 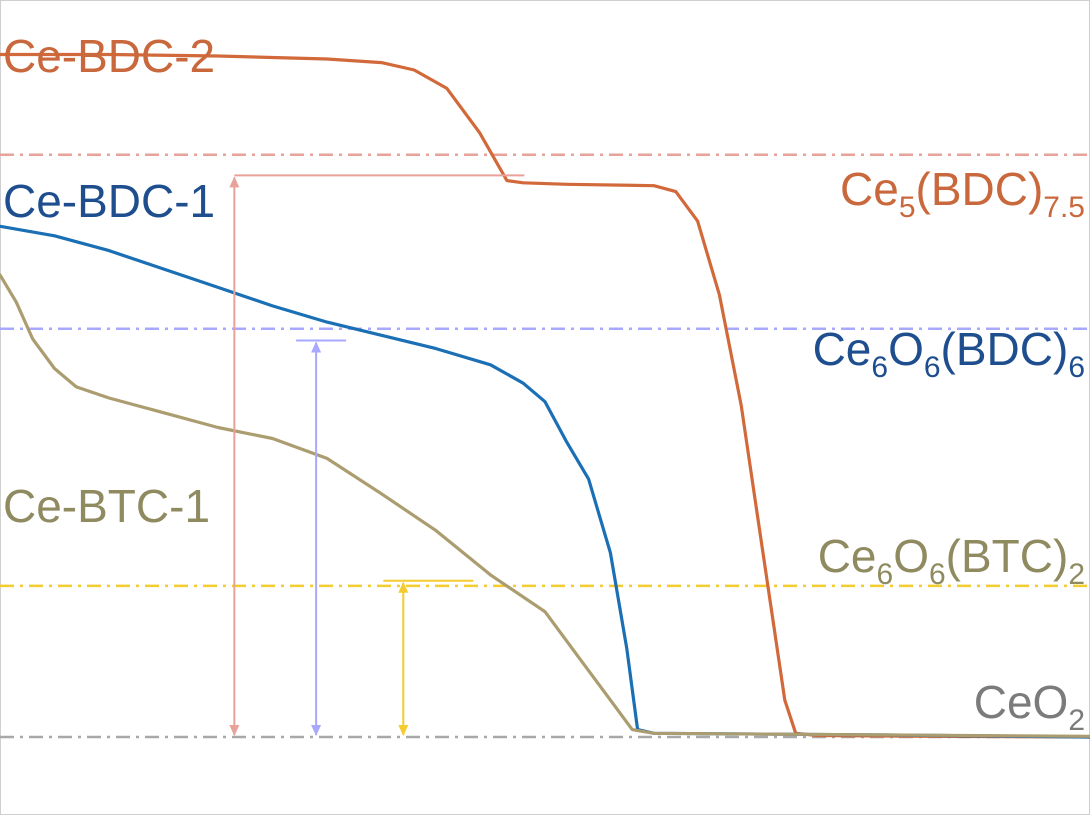 What do you see at coordinates (109, 56) in the screenshot?
I see `series-label-ce-bdc-2: Ce-BDC-2` at bounding box center [109, 56].